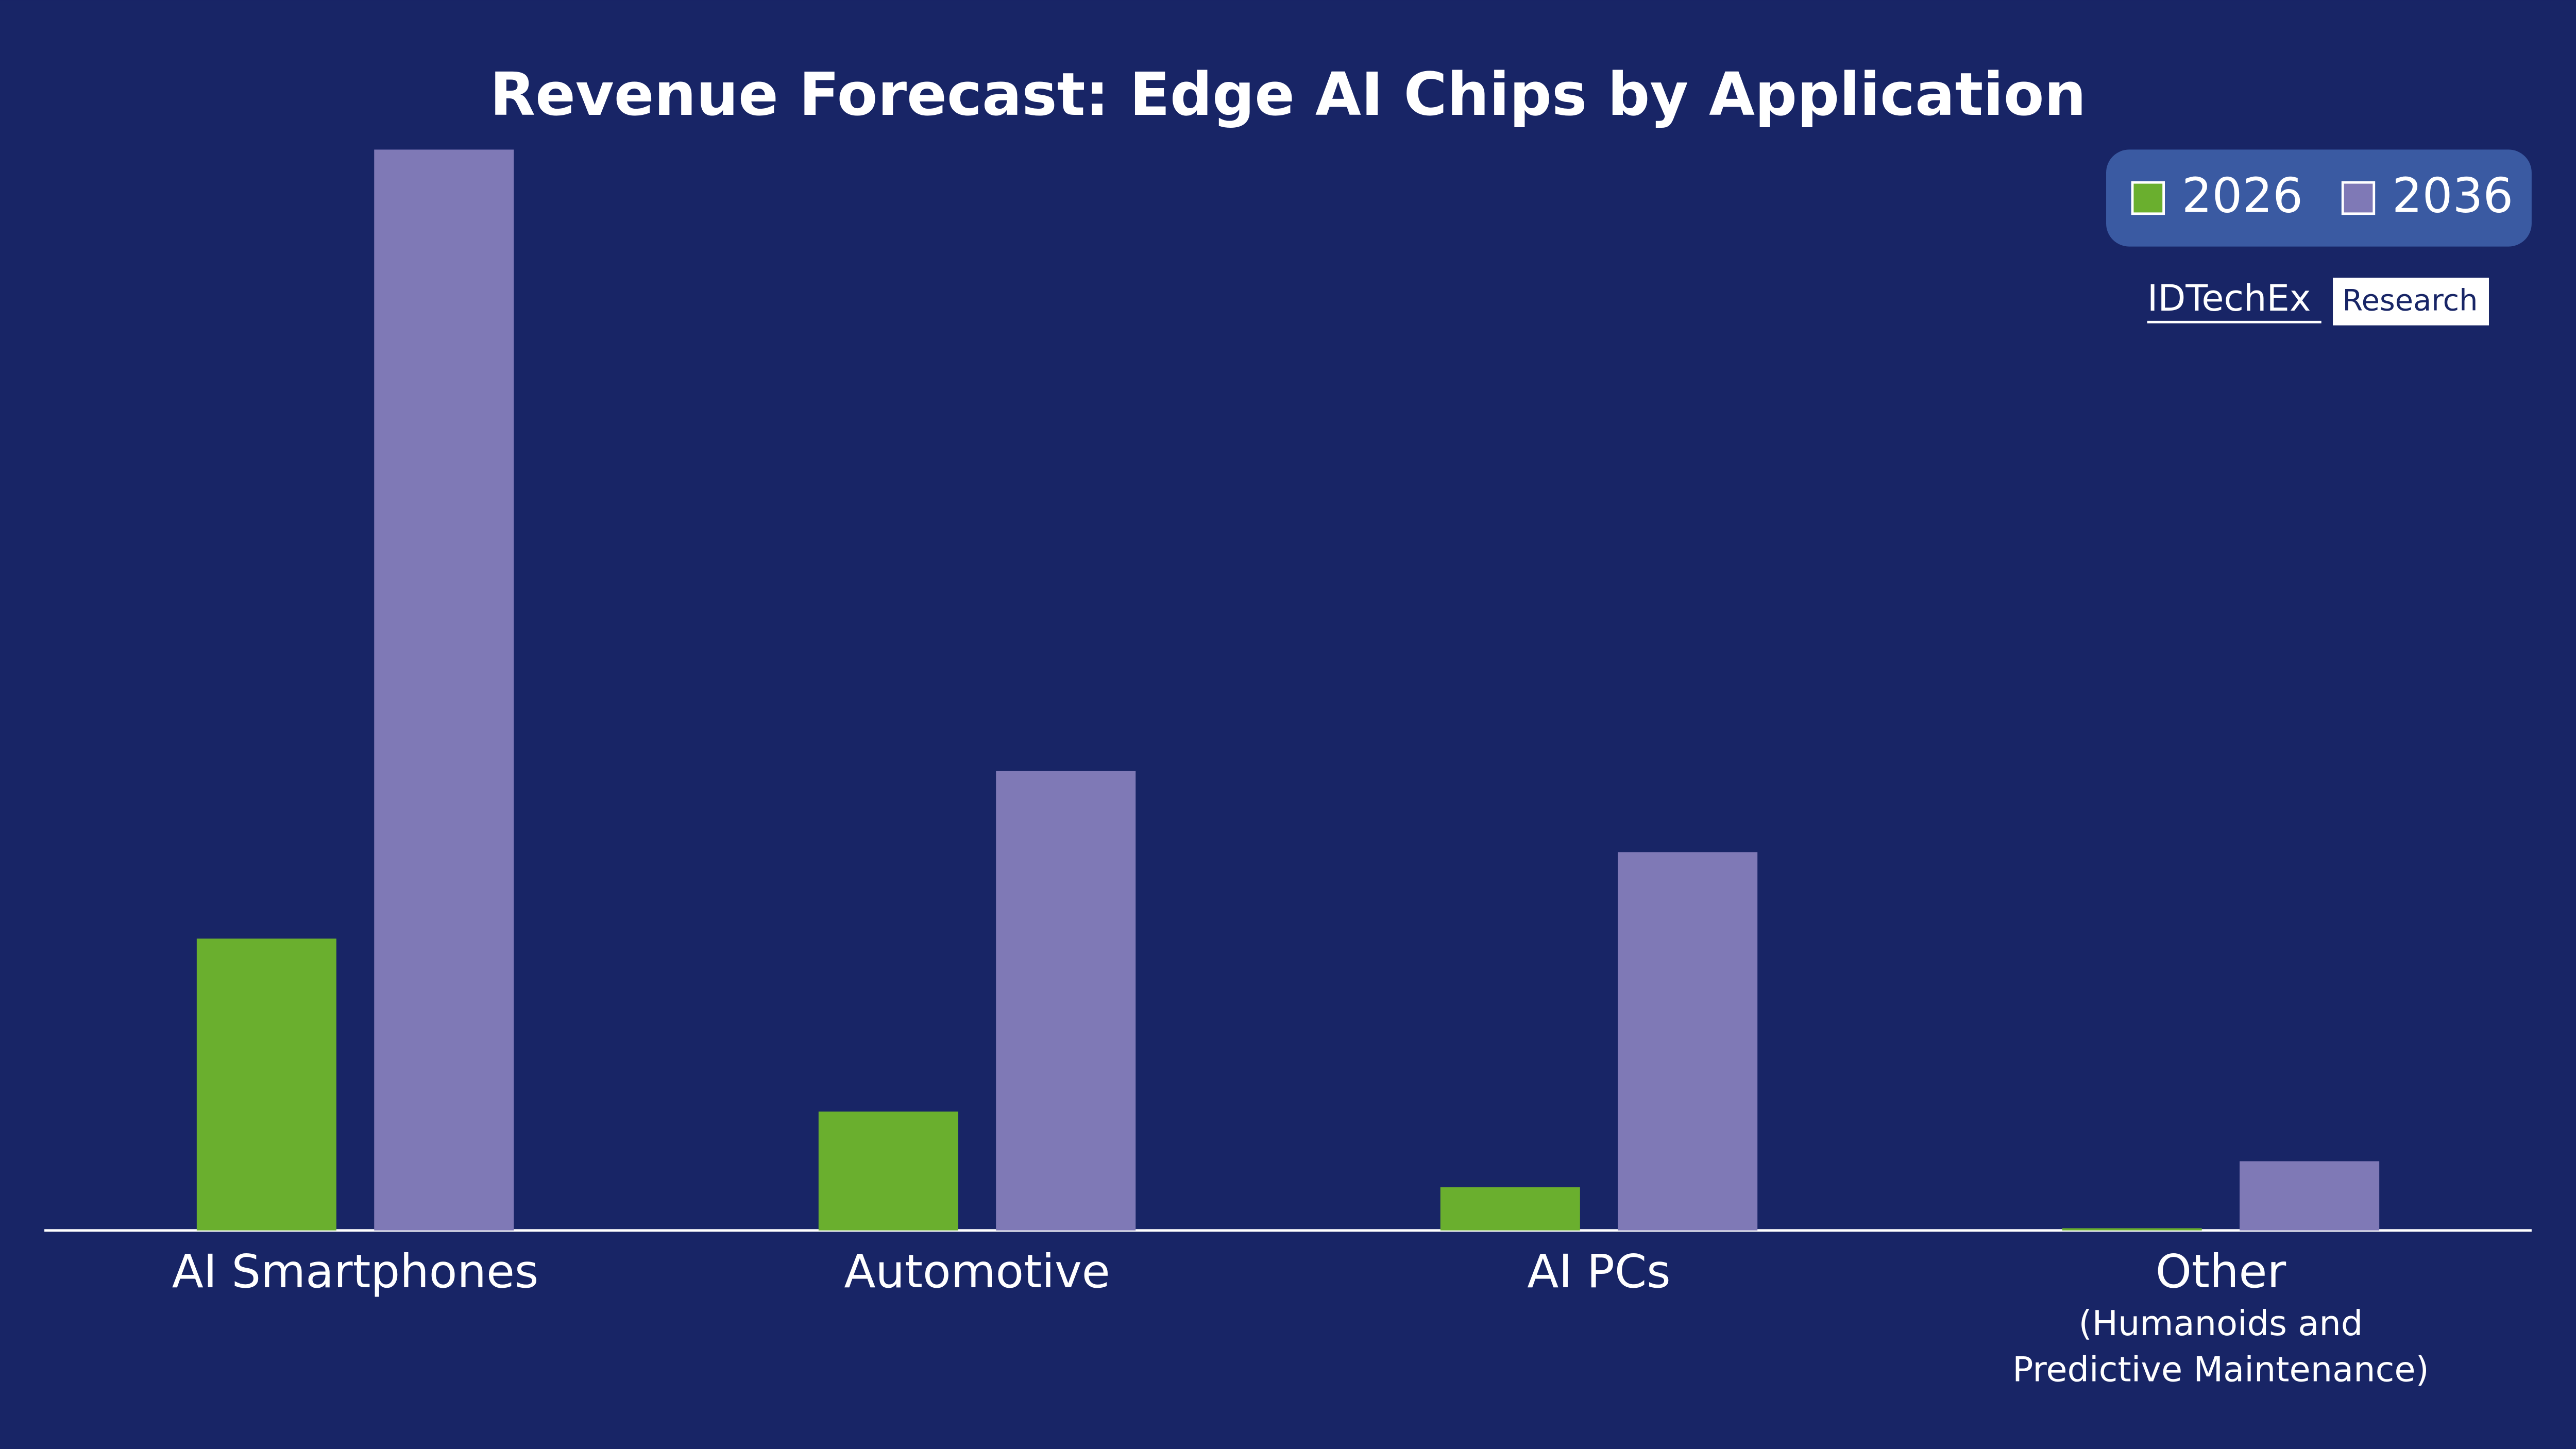  I want to click on x-tick-label: AI Smartphones, so click(355, 1272).